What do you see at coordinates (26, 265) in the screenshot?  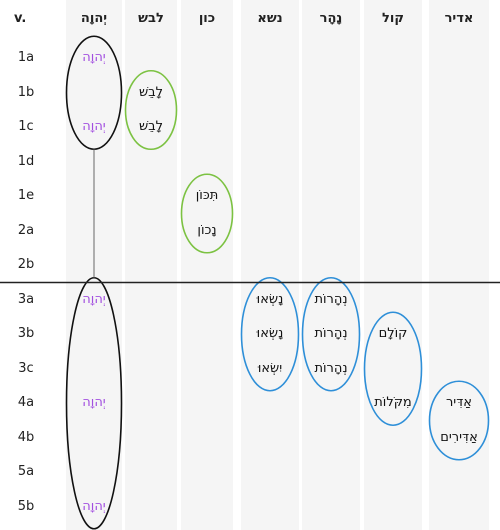 I see `verse-label: 2b` at bounding box center [26, 265].